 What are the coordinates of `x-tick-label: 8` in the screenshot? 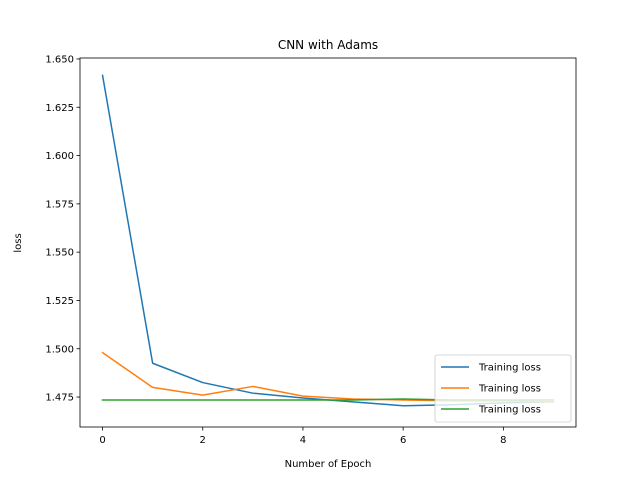 It's located at (503, 440).